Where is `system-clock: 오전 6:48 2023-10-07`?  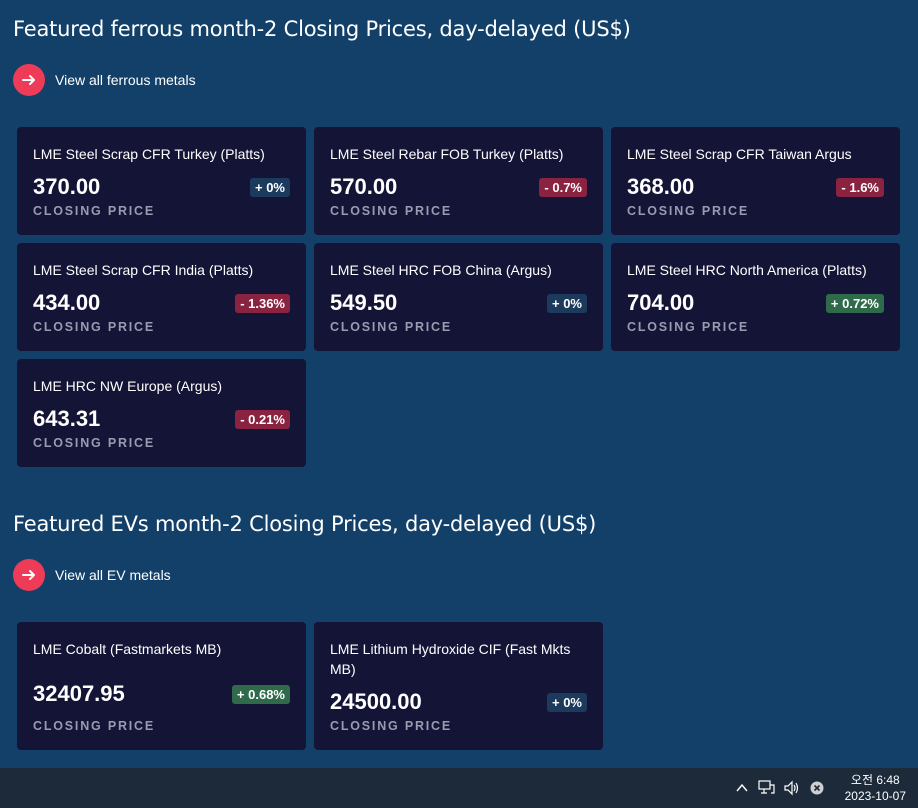 system-clock: 오전 6:48 2023-10-07 is located at coordinates (875, 788).